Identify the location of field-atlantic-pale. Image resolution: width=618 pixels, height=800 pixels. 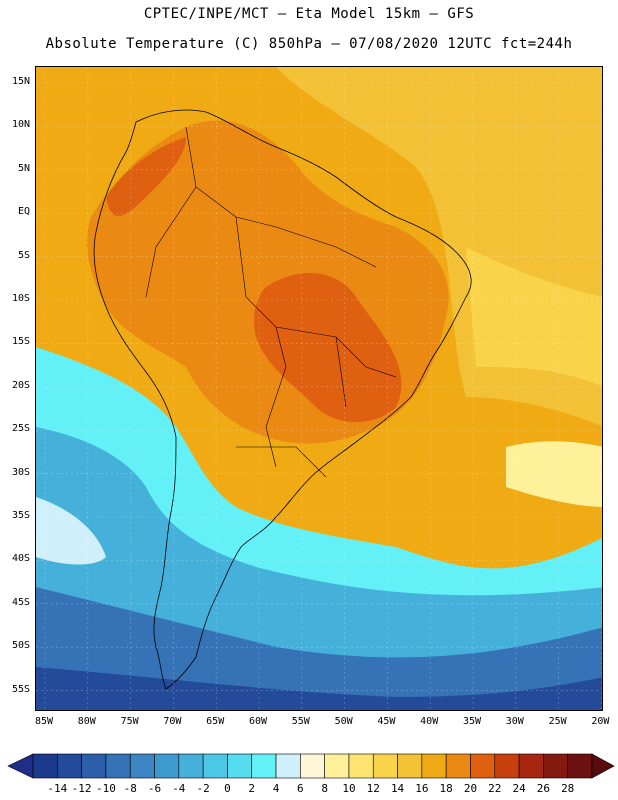
(534, 317).